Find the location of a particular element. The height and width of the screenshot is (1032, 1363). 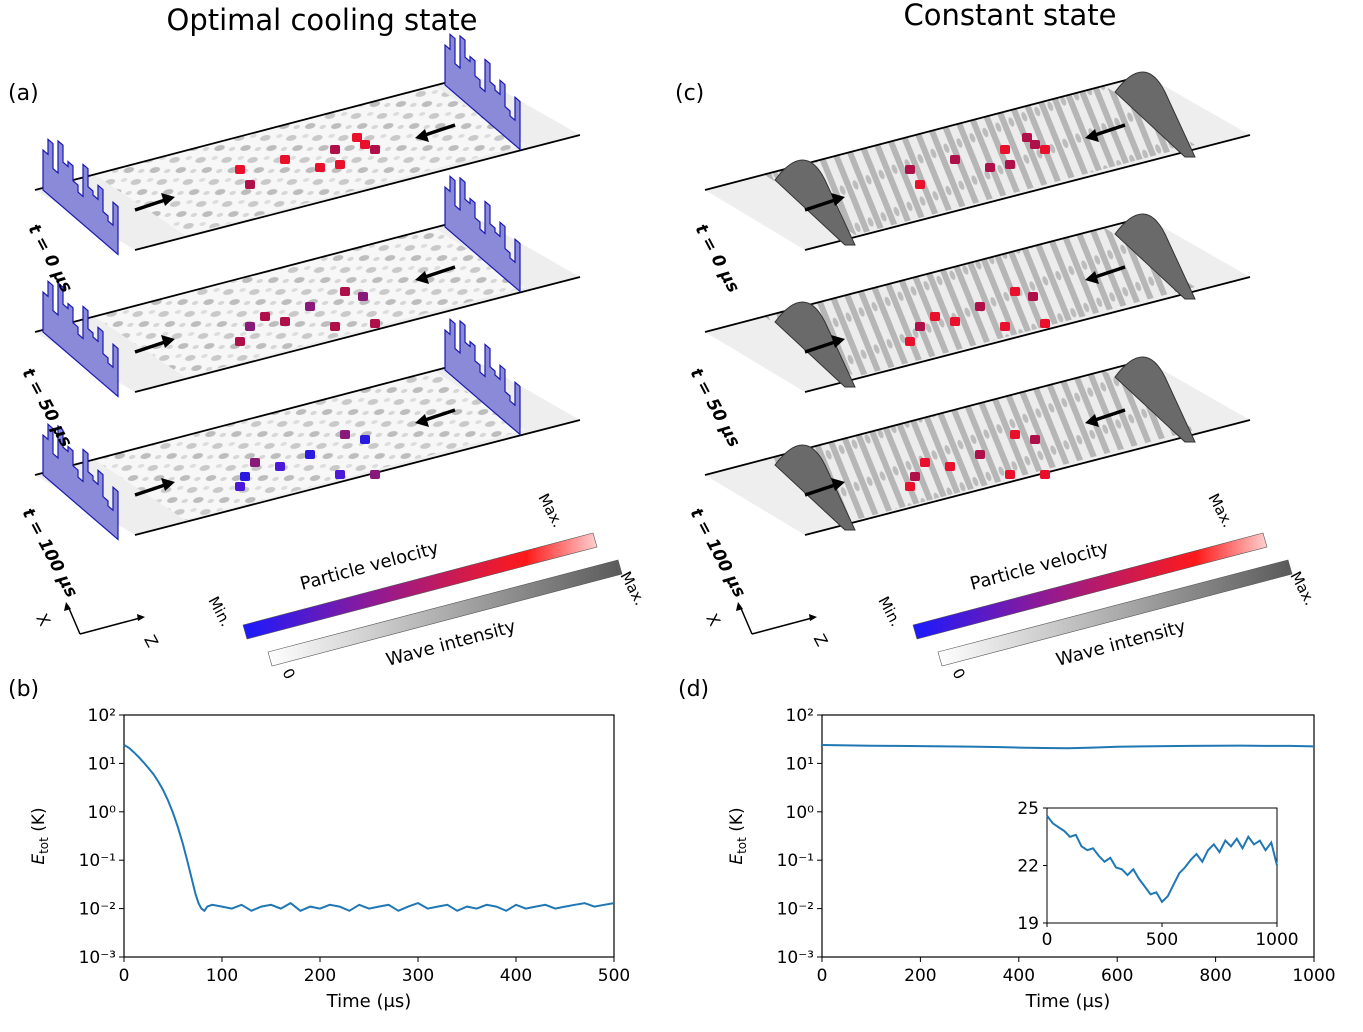

velocity-colorbar-left is located at coordinates (420, 586).